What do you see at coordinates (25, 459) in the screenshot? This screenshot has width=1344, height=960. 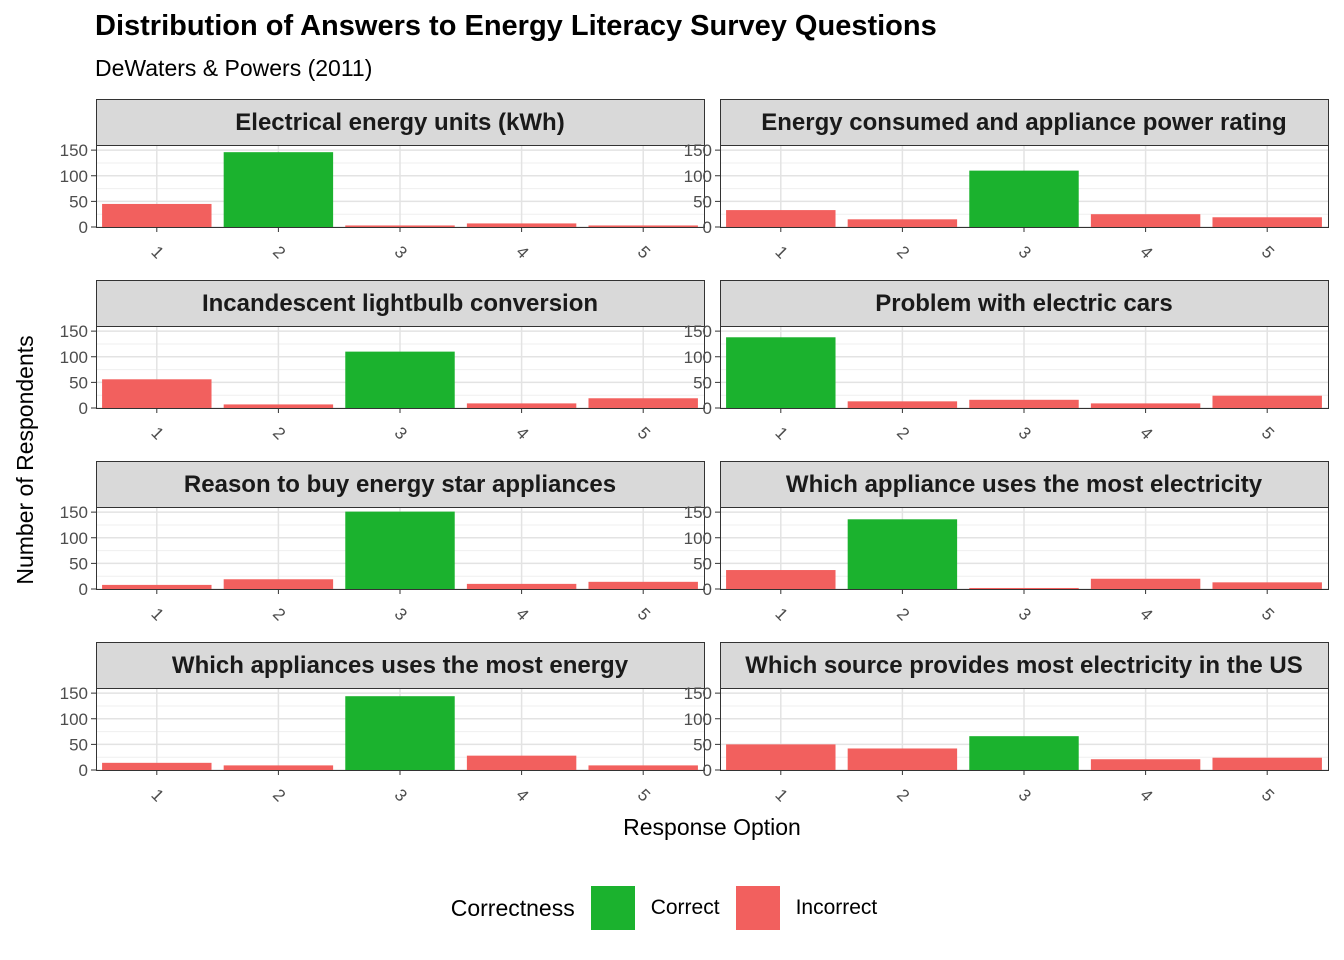 I see `y-axis-title: Number of Respondents` at bounding box center [25, 459].